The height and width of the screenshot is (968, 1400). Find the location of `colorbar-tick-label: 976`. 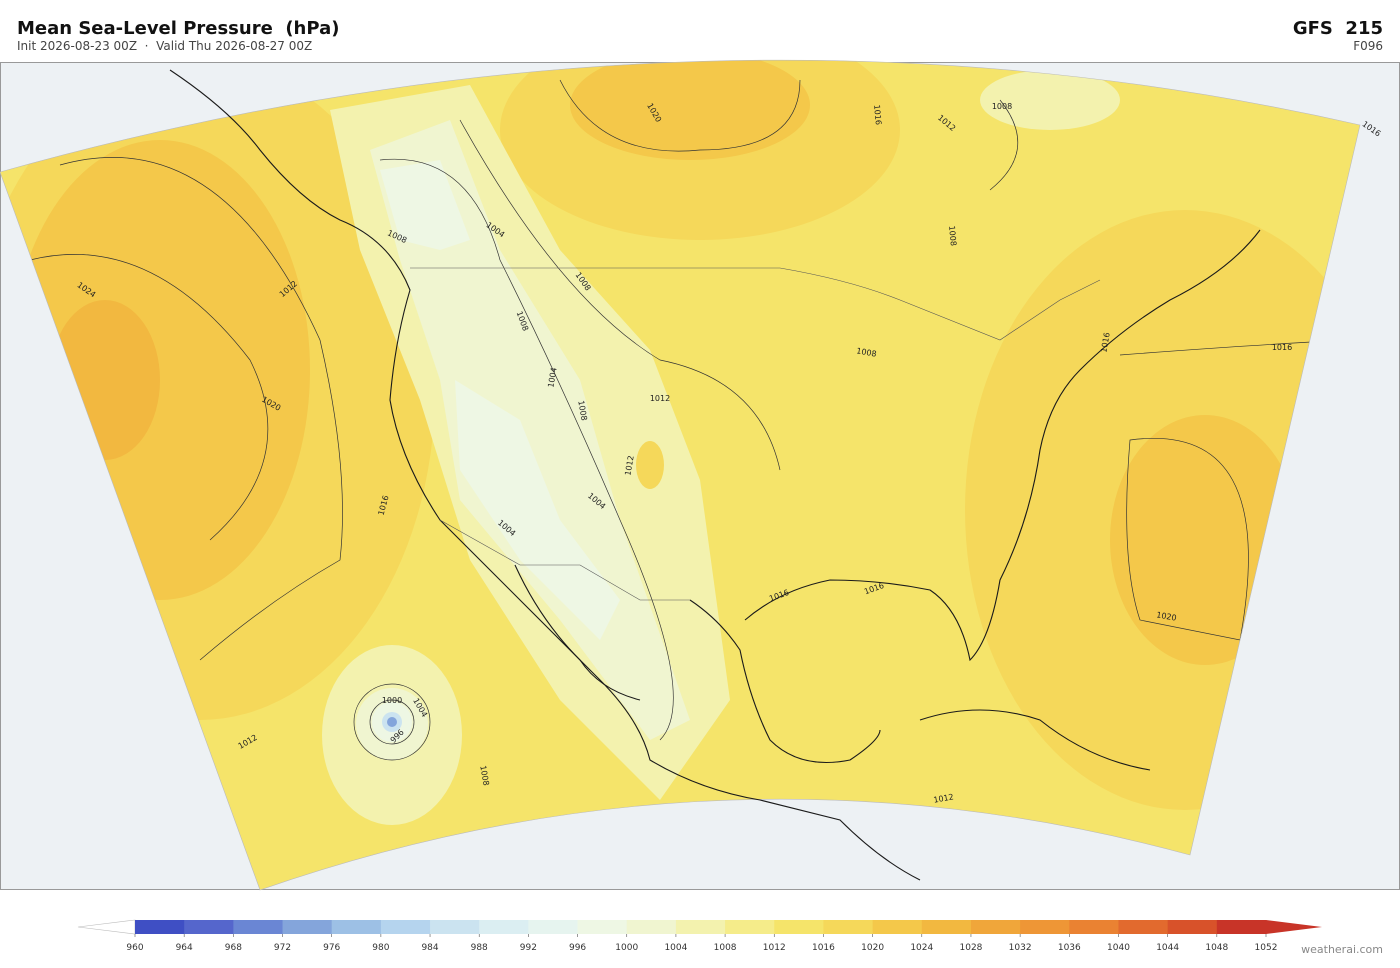

colorbar-tick-label: 976 is located at coordinates (331, 948).